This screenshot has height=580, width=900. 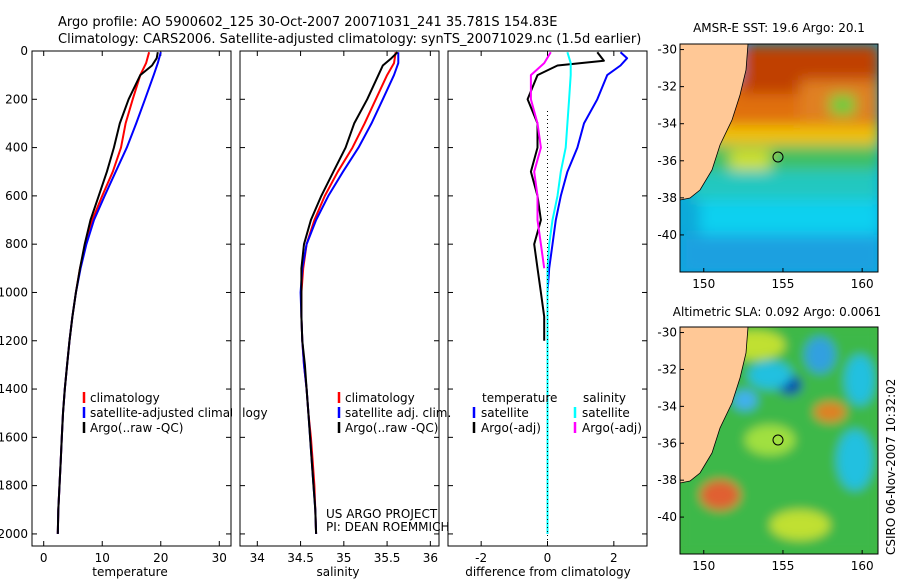 I want to click on y-tick-label: 1800, so click(x=14, y=486).